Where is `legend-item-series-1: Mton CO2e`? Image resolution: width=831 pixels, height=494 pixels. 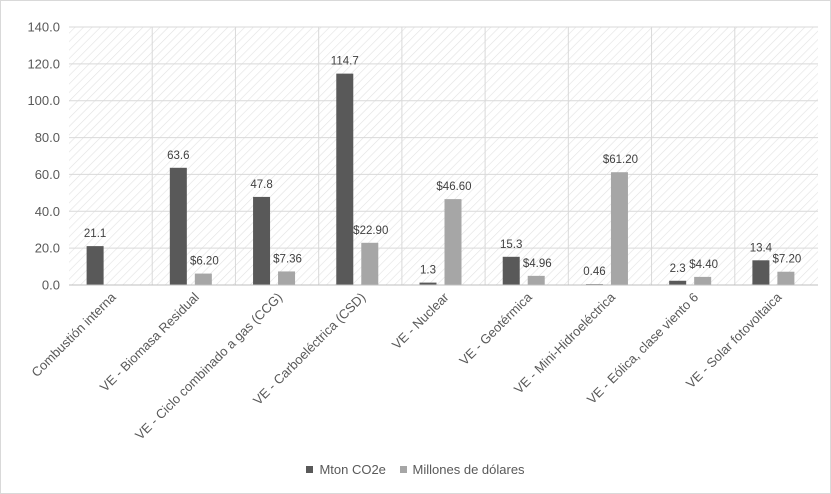
legend-item-series-1: Mton CO2e is located at coordinates (346, 469).